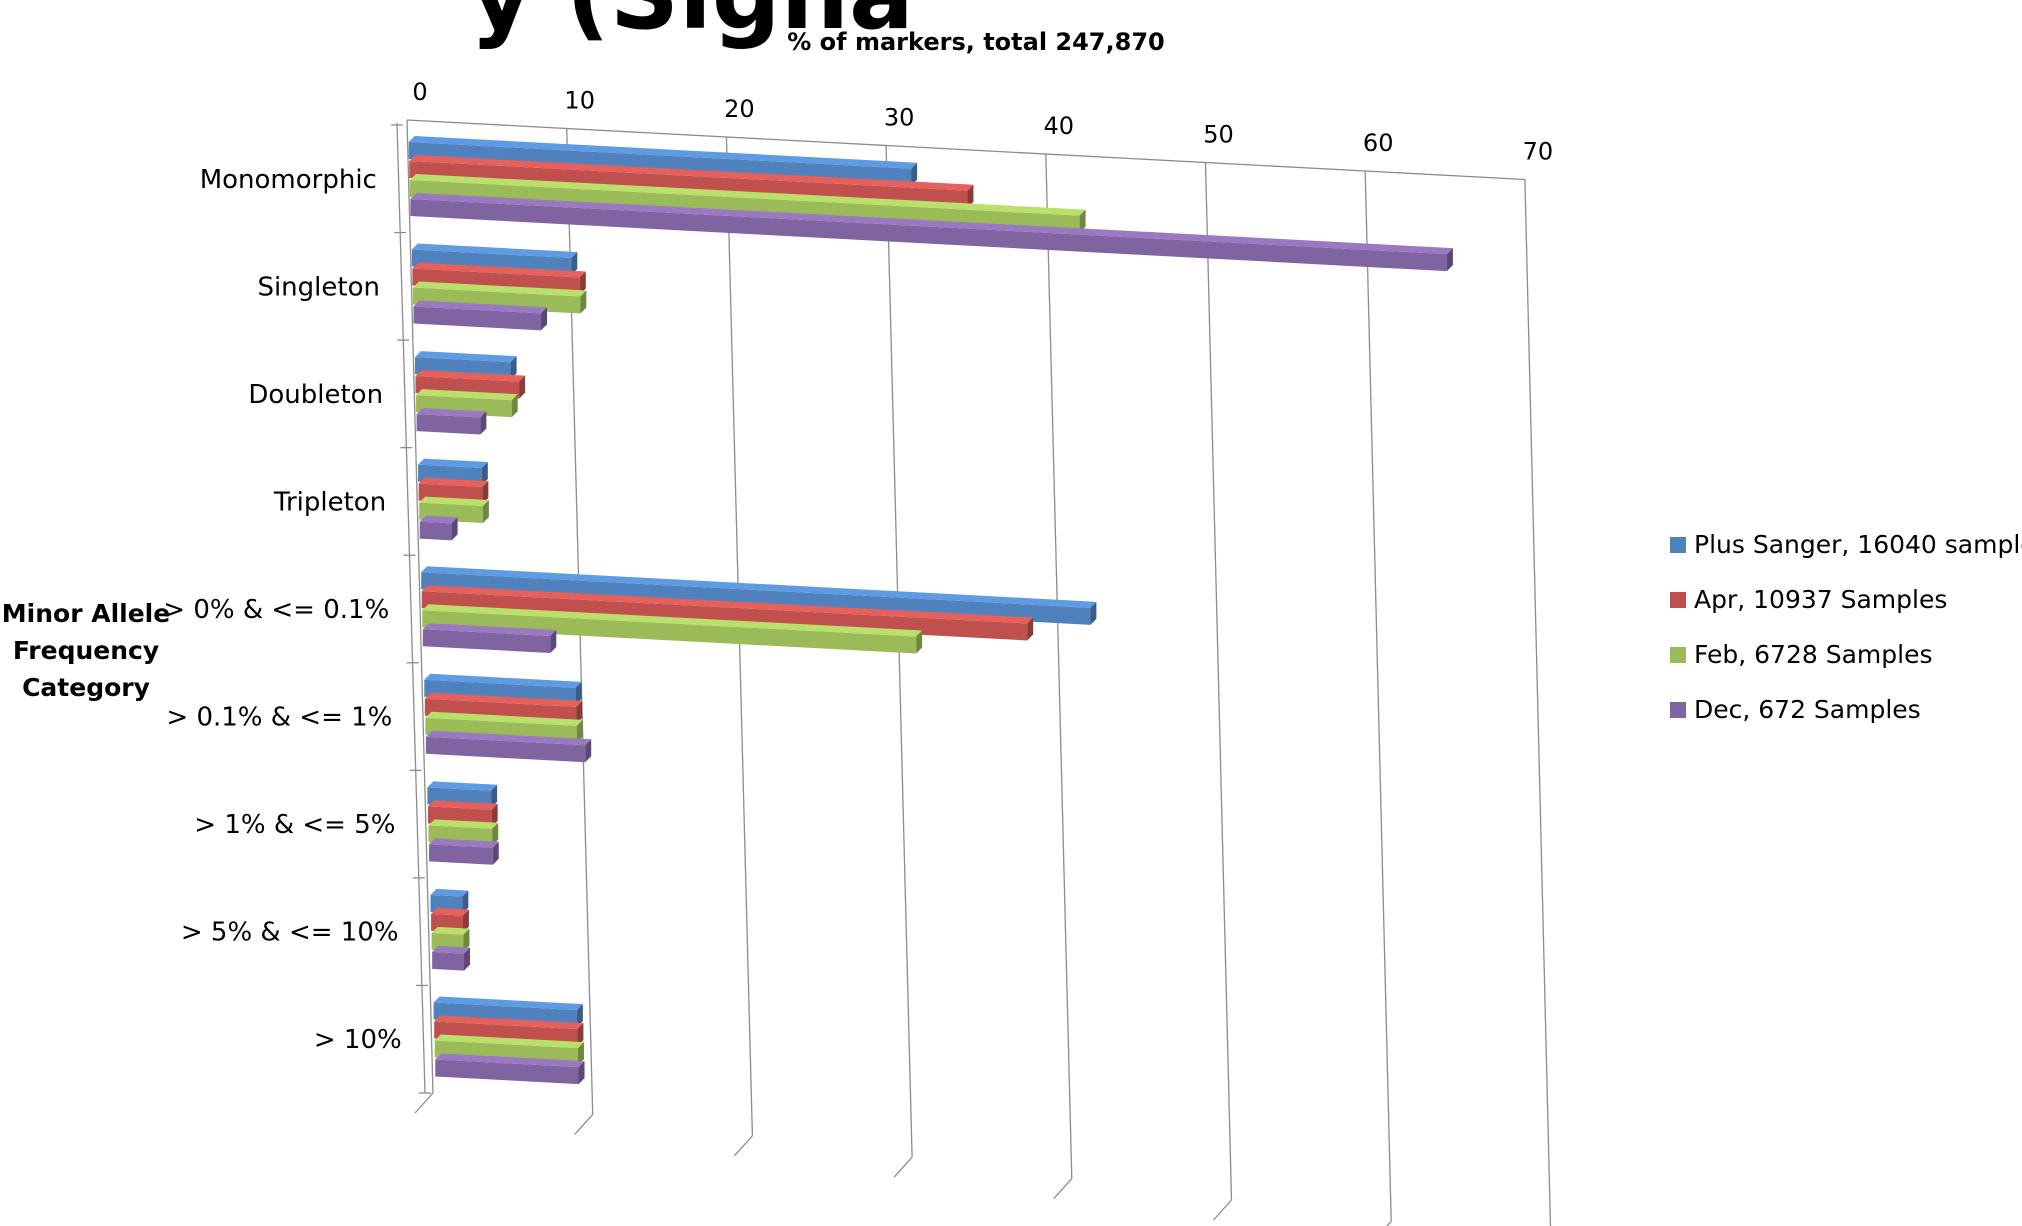 Image resolution: width=2022 pixels, height=1226 pixels. Describe the element at coordinates (329, 502) in the screenshot. I see `category-label: Tripleton` at that location.